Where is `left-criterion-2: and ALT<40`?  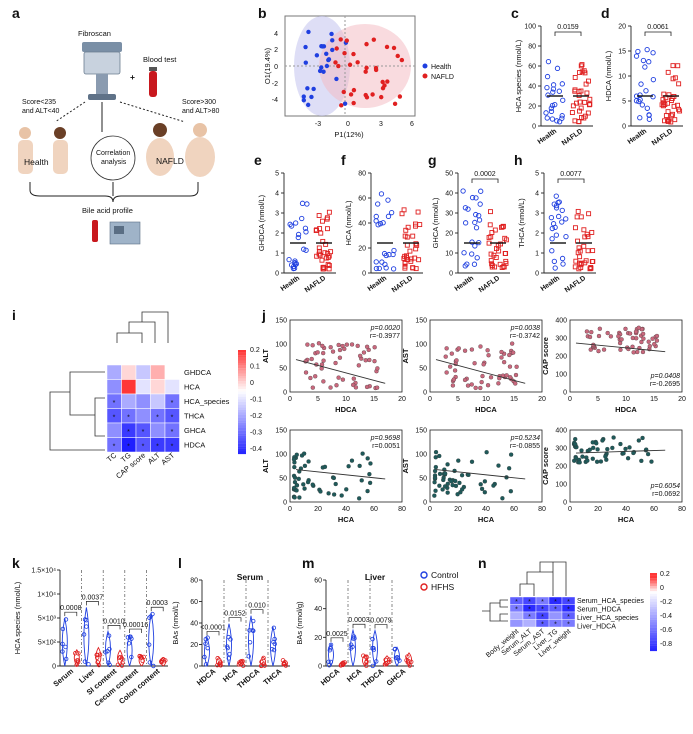
left-criterion-2: and ALT<40 is located at coordinates (41, 111).